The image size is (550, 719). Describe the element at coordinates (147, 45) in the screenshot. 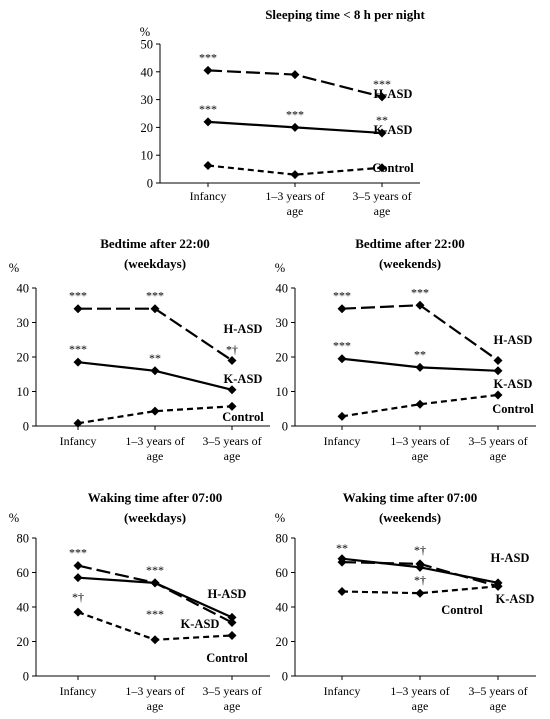

I see `y-tick-label: 50` at that location.